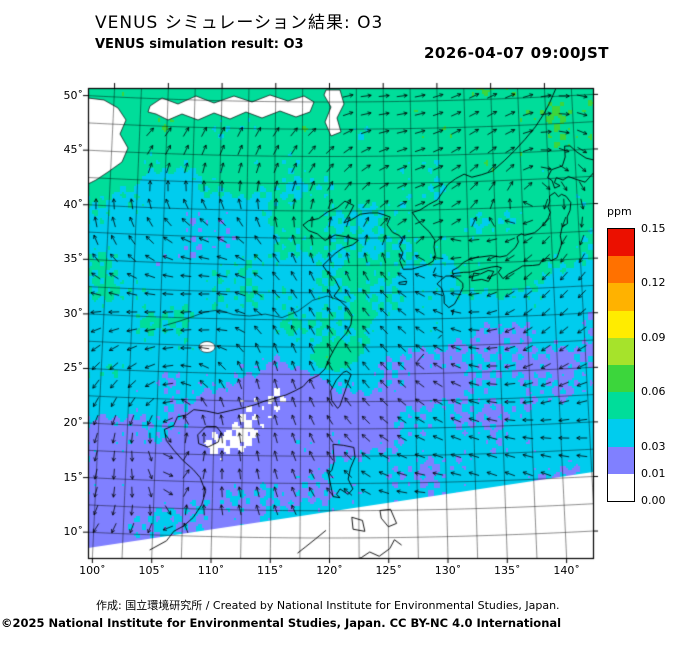 The image size is (700, 649). I want to click on lat-tick-label: 10˚, so click(73, 532).